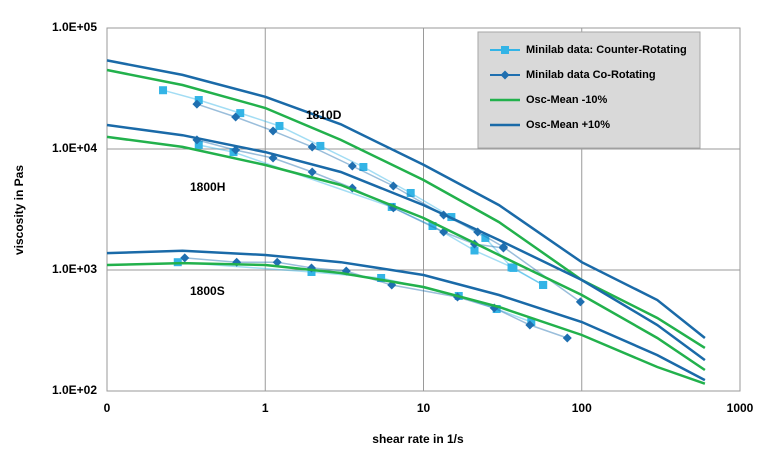 The width and height of the screenshot is (770, 457). I want to click on y-tick-label: 1.0E+03, so click(74, 269).